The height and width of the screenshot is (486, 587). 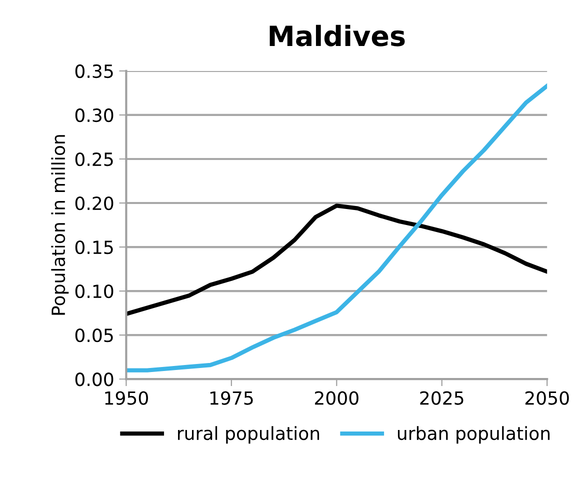 What do you see at coordinates (94, 71) in the screenshot?
I see `y-tick-label: 0.35` at bounding box center [94, 71].